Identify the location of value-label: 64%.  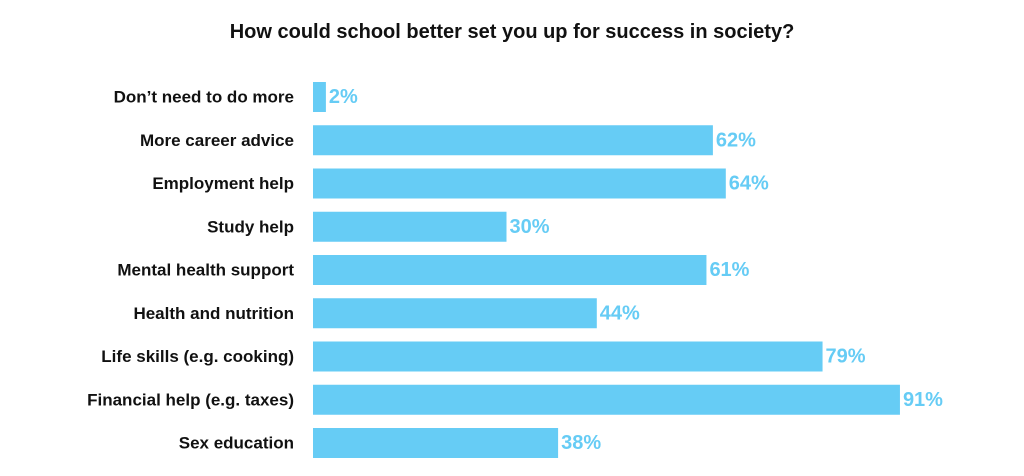
(749, 184).